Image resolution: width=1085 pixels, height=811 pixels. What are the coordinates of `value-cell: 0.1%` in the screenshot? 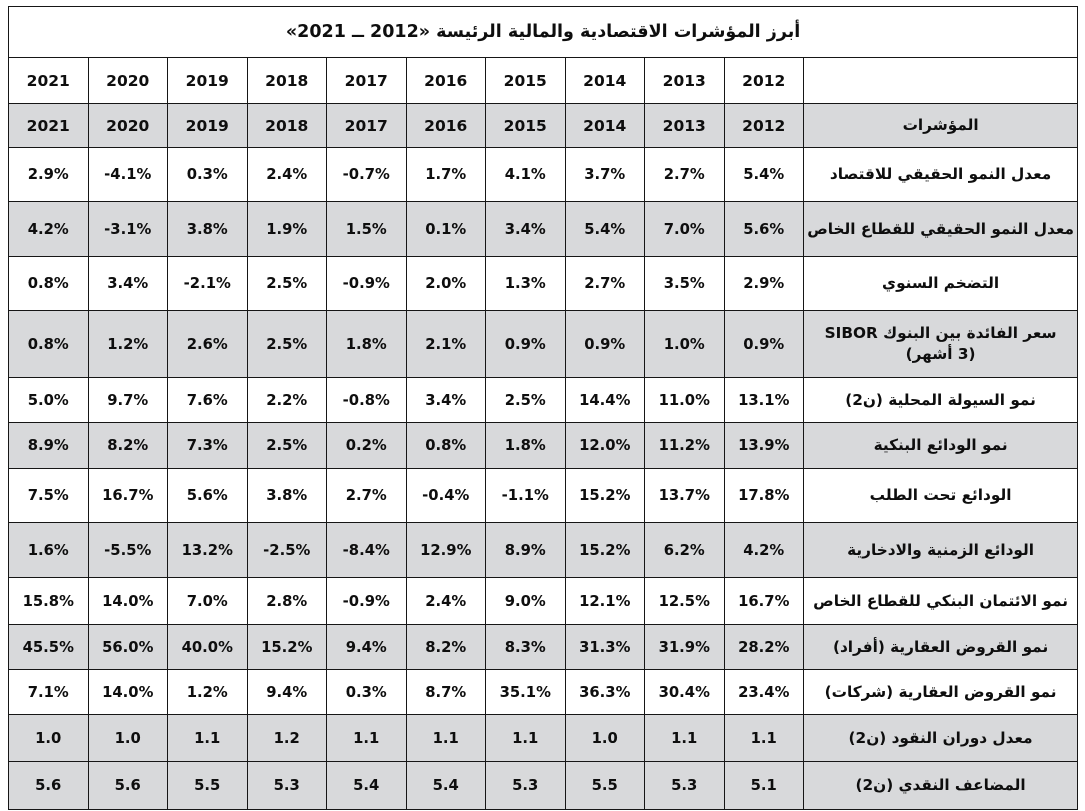 It's located at (445, 229).